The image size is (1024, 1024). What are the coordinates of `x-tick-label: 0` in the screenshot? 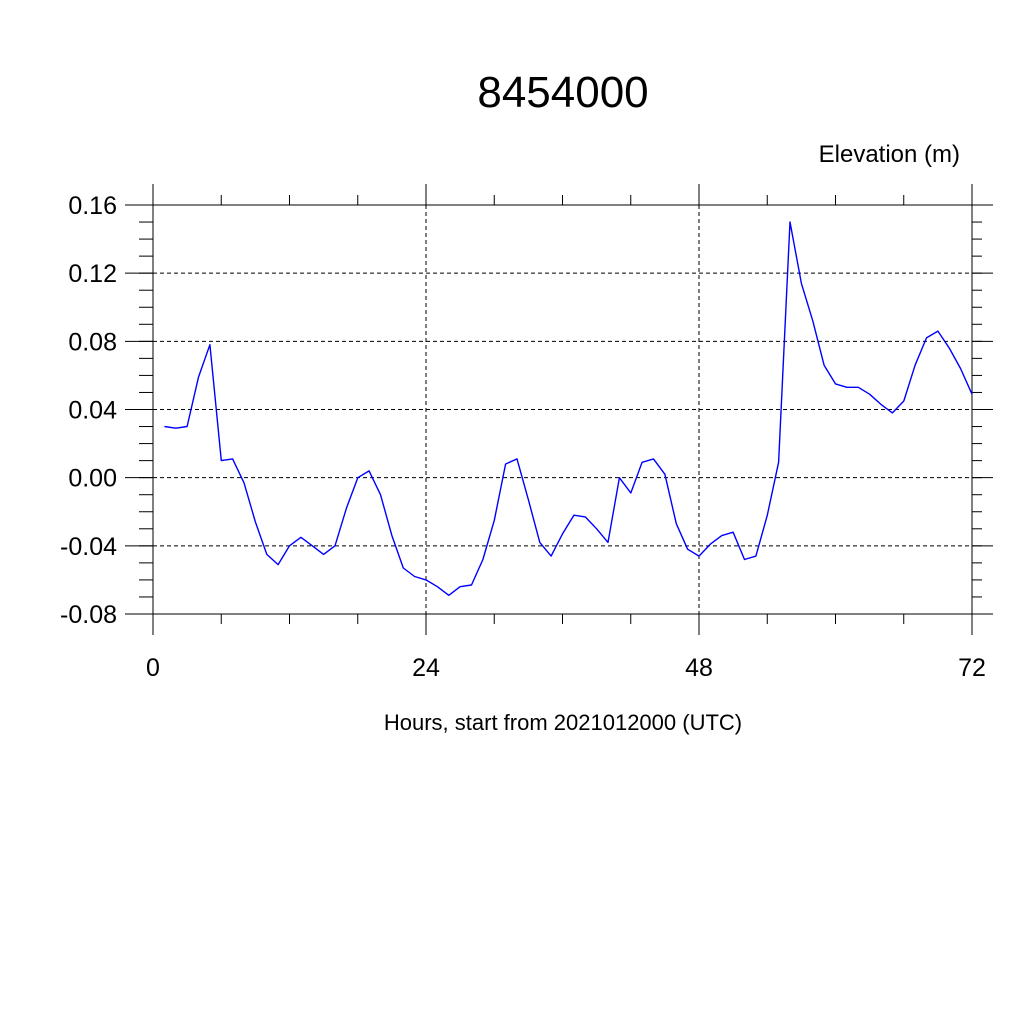 It's located at (153, 668).